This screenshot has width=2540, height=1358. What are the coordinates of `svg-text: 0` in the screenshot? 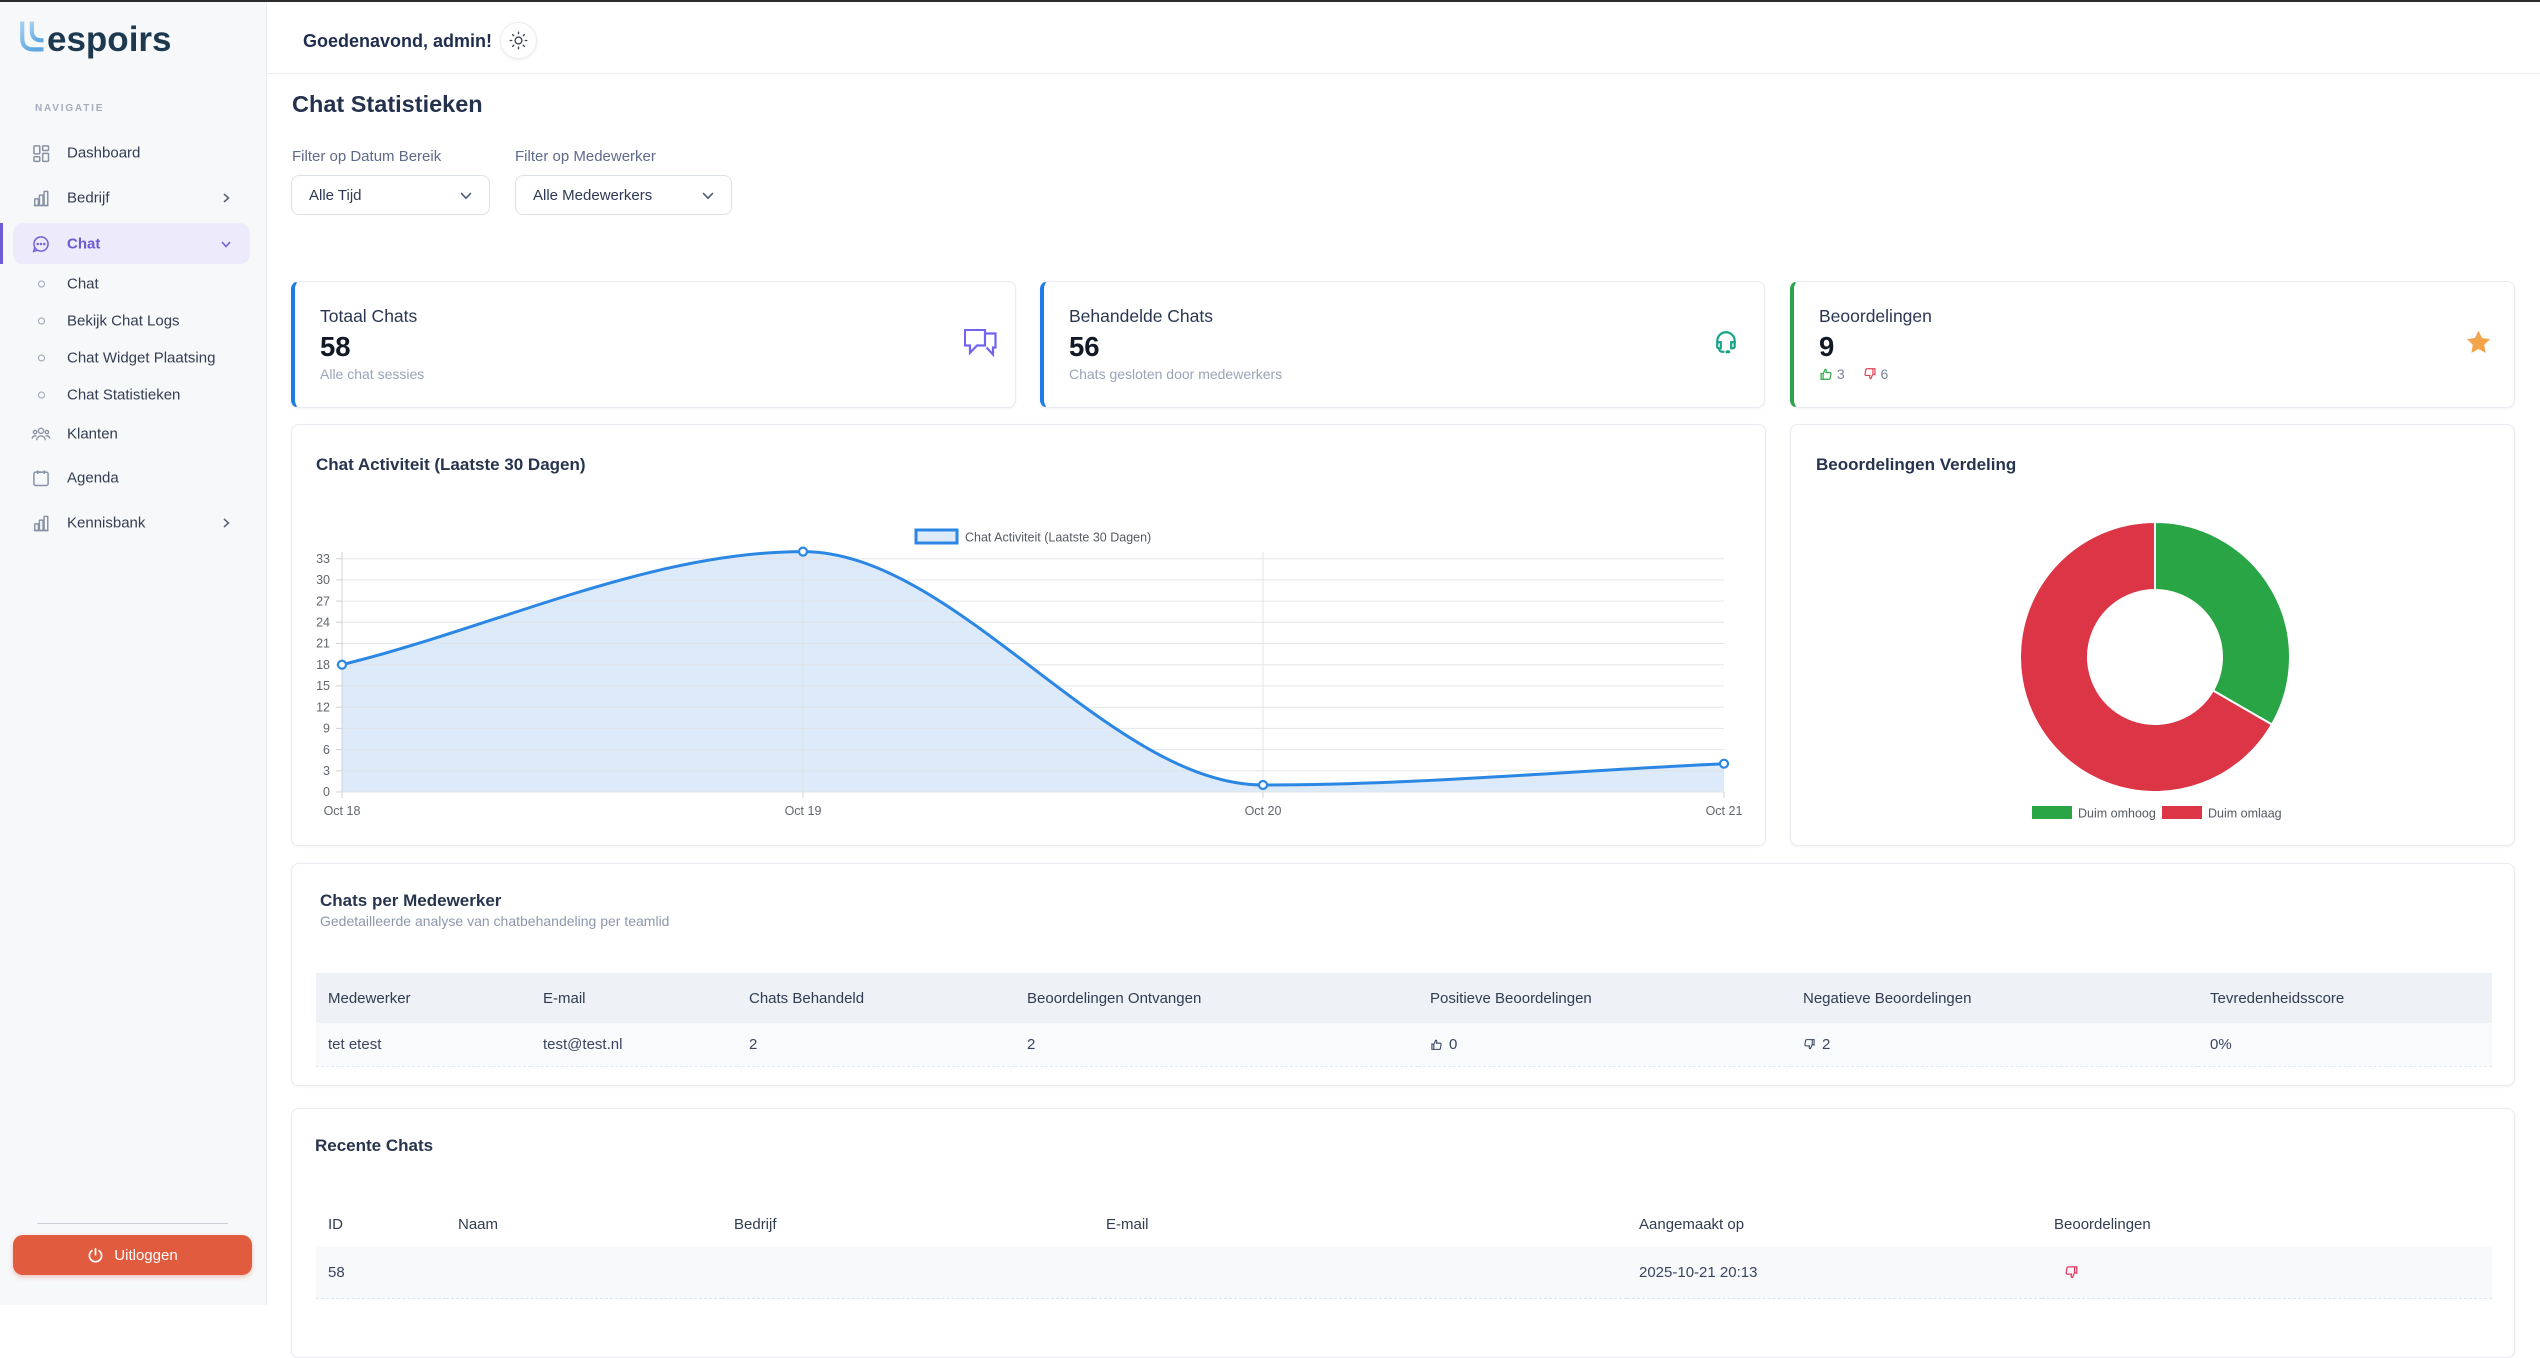 It's located at (326, 792).